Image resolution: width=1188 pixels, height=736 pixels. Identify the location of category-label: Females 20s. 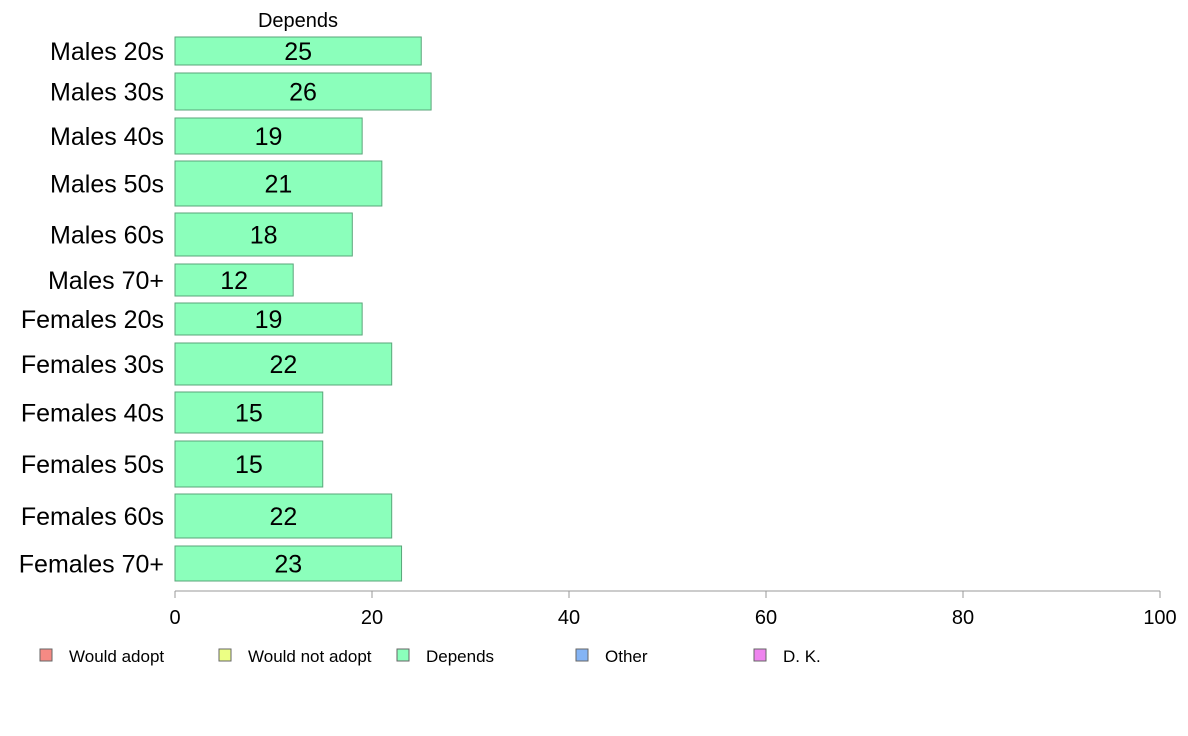
(92, 320).